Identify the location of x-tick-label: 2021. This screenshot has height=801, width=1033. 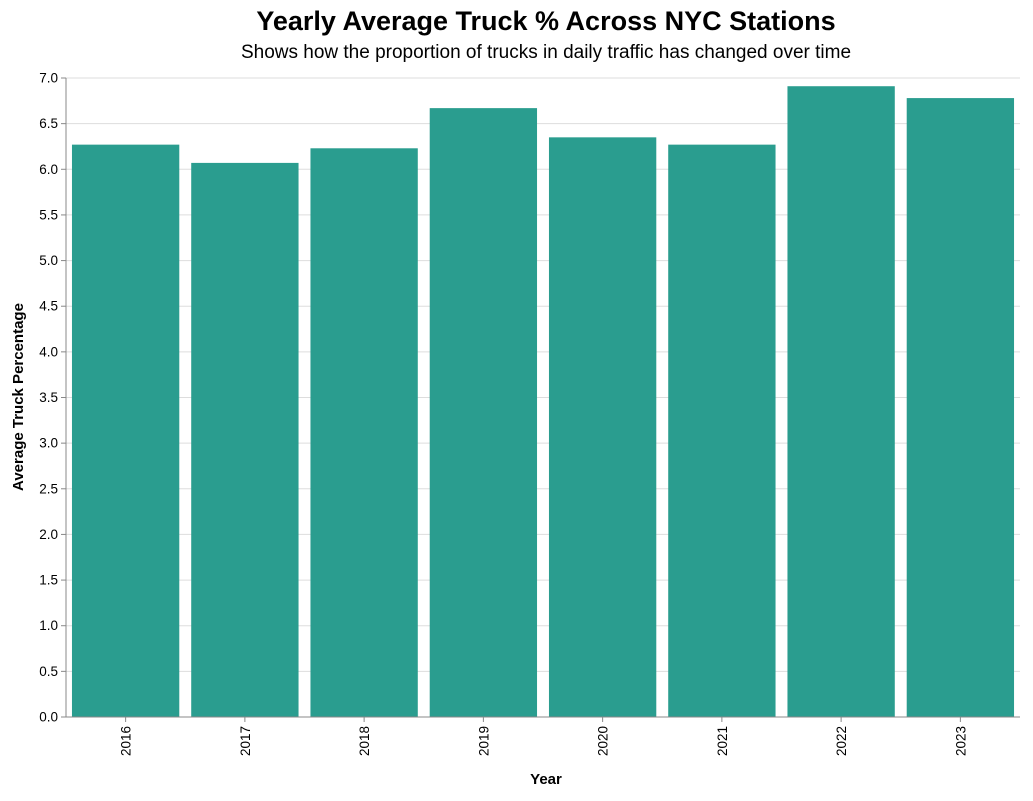
(722, 741).